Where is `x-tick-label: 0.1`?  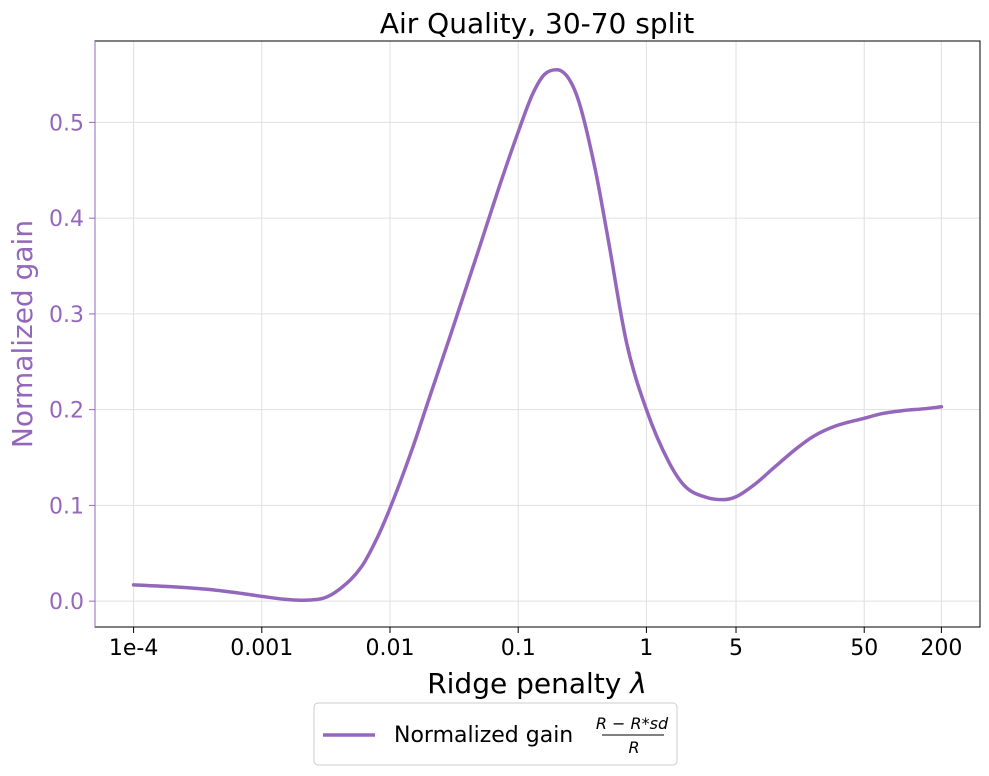 x-tick-label: 0.1 is located at coordinates (518, 648).